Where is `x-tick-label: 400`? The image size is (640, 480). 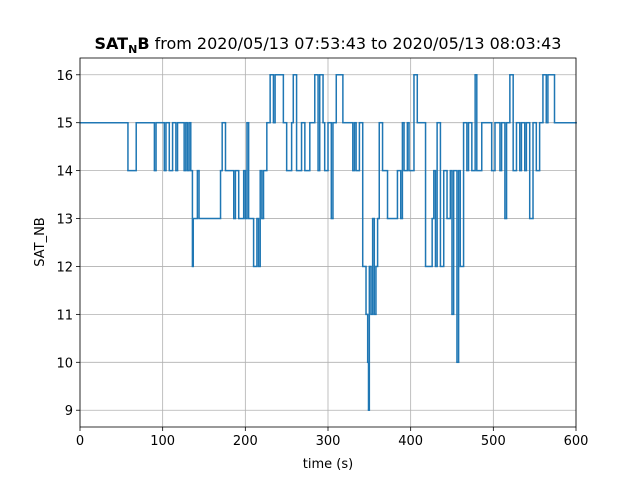 x-tick-label: 400 is located at coordinates (410, 441).